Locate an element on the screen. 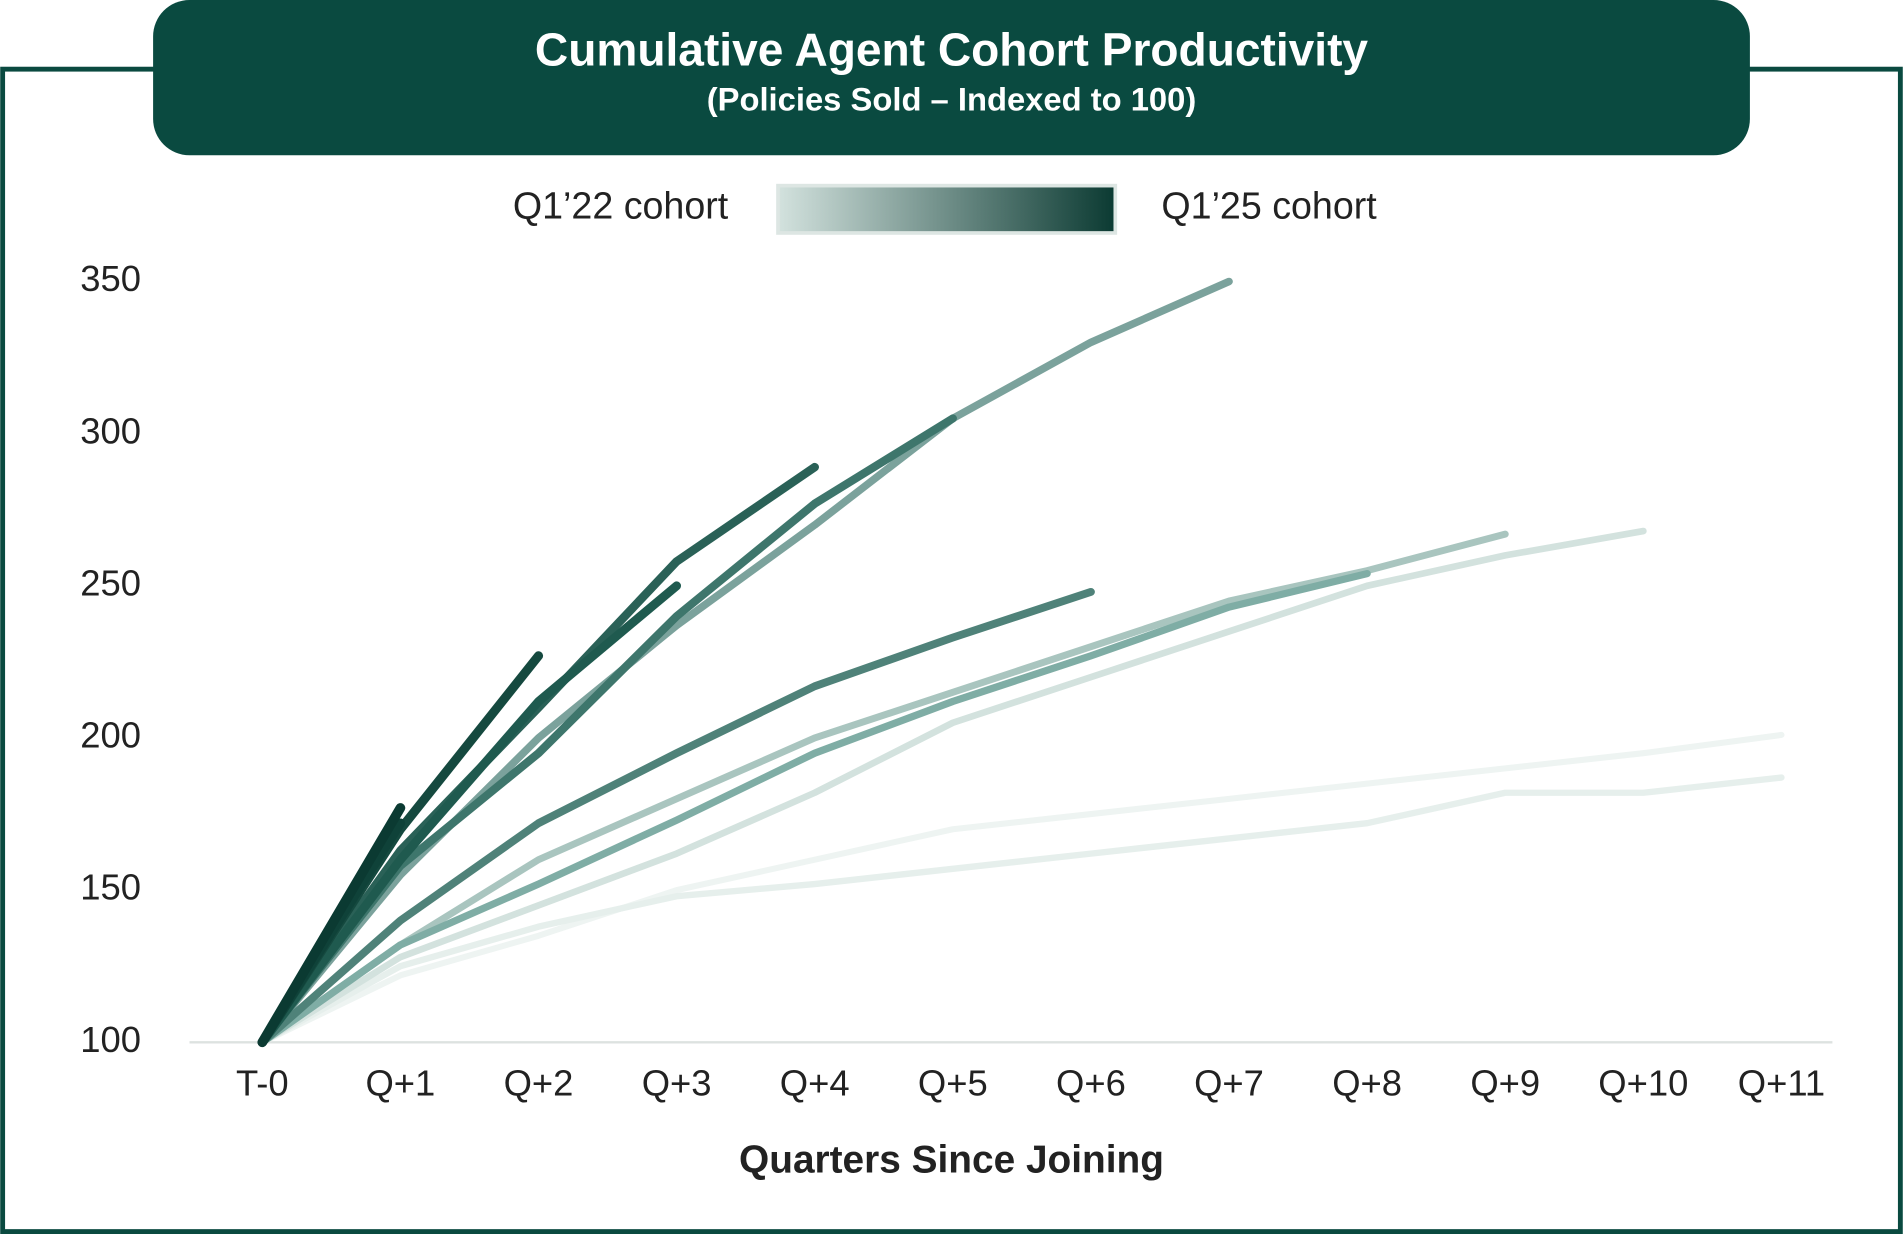 The height and width of the screenshot is (1234, 1903). x-tick-label: Q+5 is located at coordinates (953, 1083).